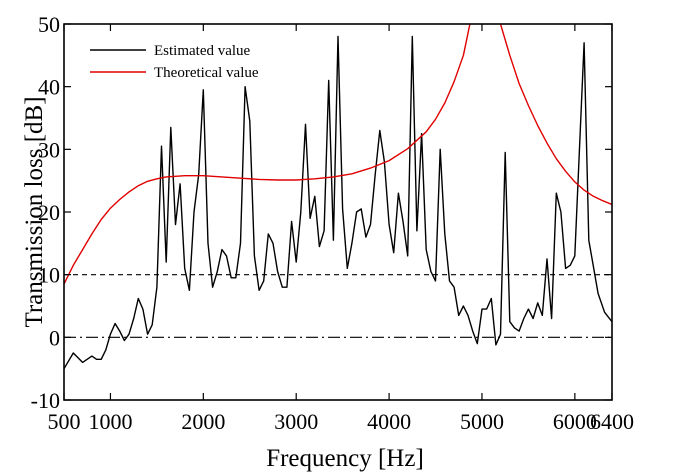  Describe the element at coordinates (345, 458) in the screenshot. I see `x-axis-title: Frequency [Hz]` at that location.